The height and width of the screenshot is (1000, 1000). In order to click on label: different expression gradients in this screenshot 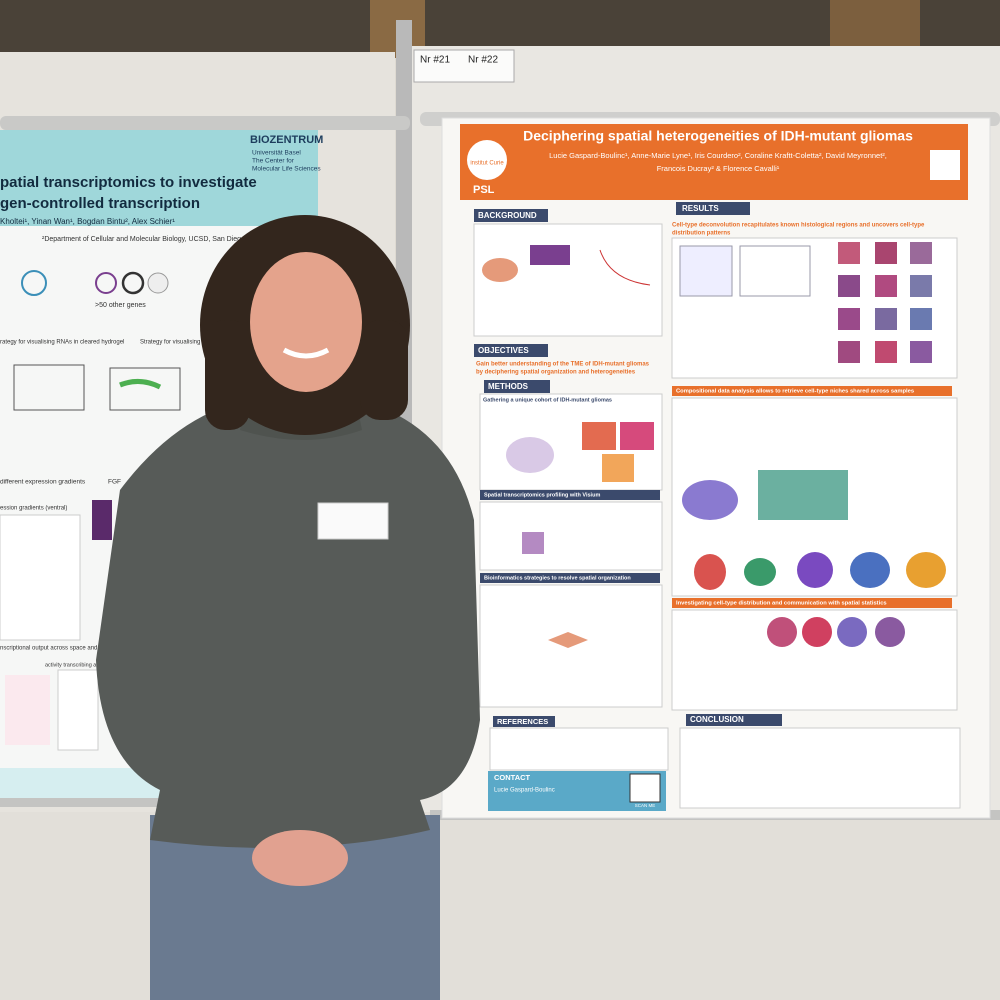, I will do `click(43, 482)`.